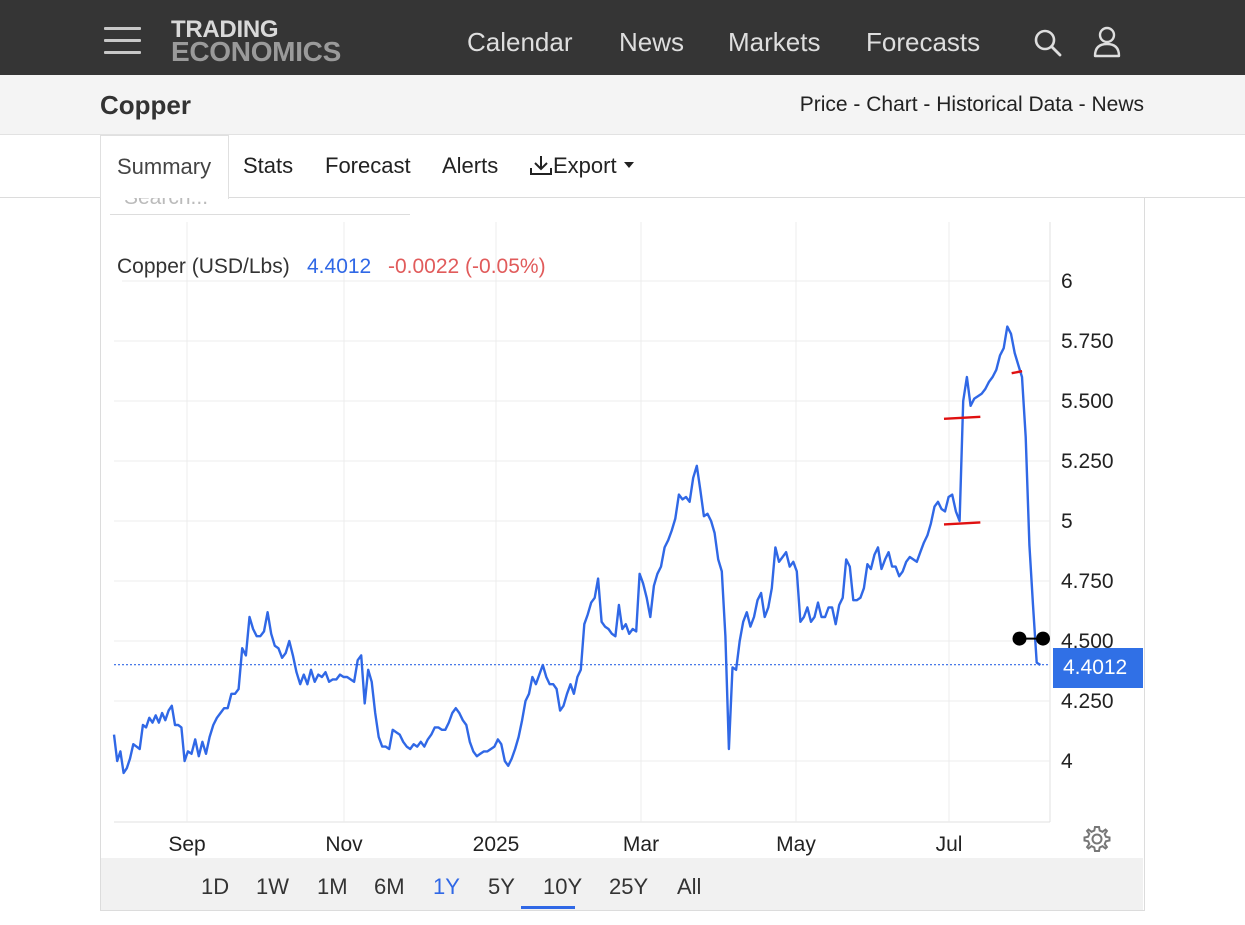 The height and width of the screenshot is (925, 1245). What do you see at coordinates (1087, 701) in the screenshot?
I see `y-tick-label: 4.250` at bounding box center [1087, 701].